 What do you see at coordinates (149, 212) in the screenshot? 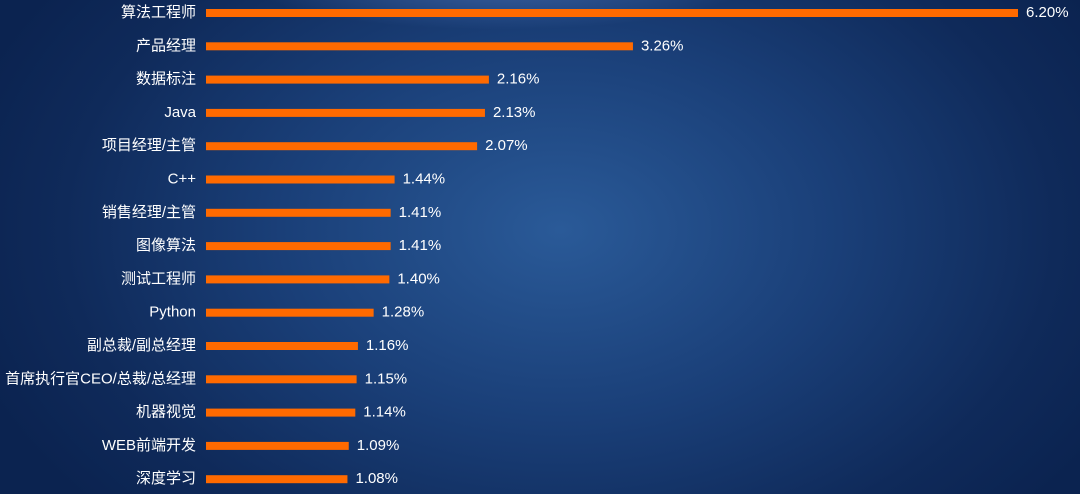
I see `category-label: 销售经理/主管` at bounding box center [149, 212].